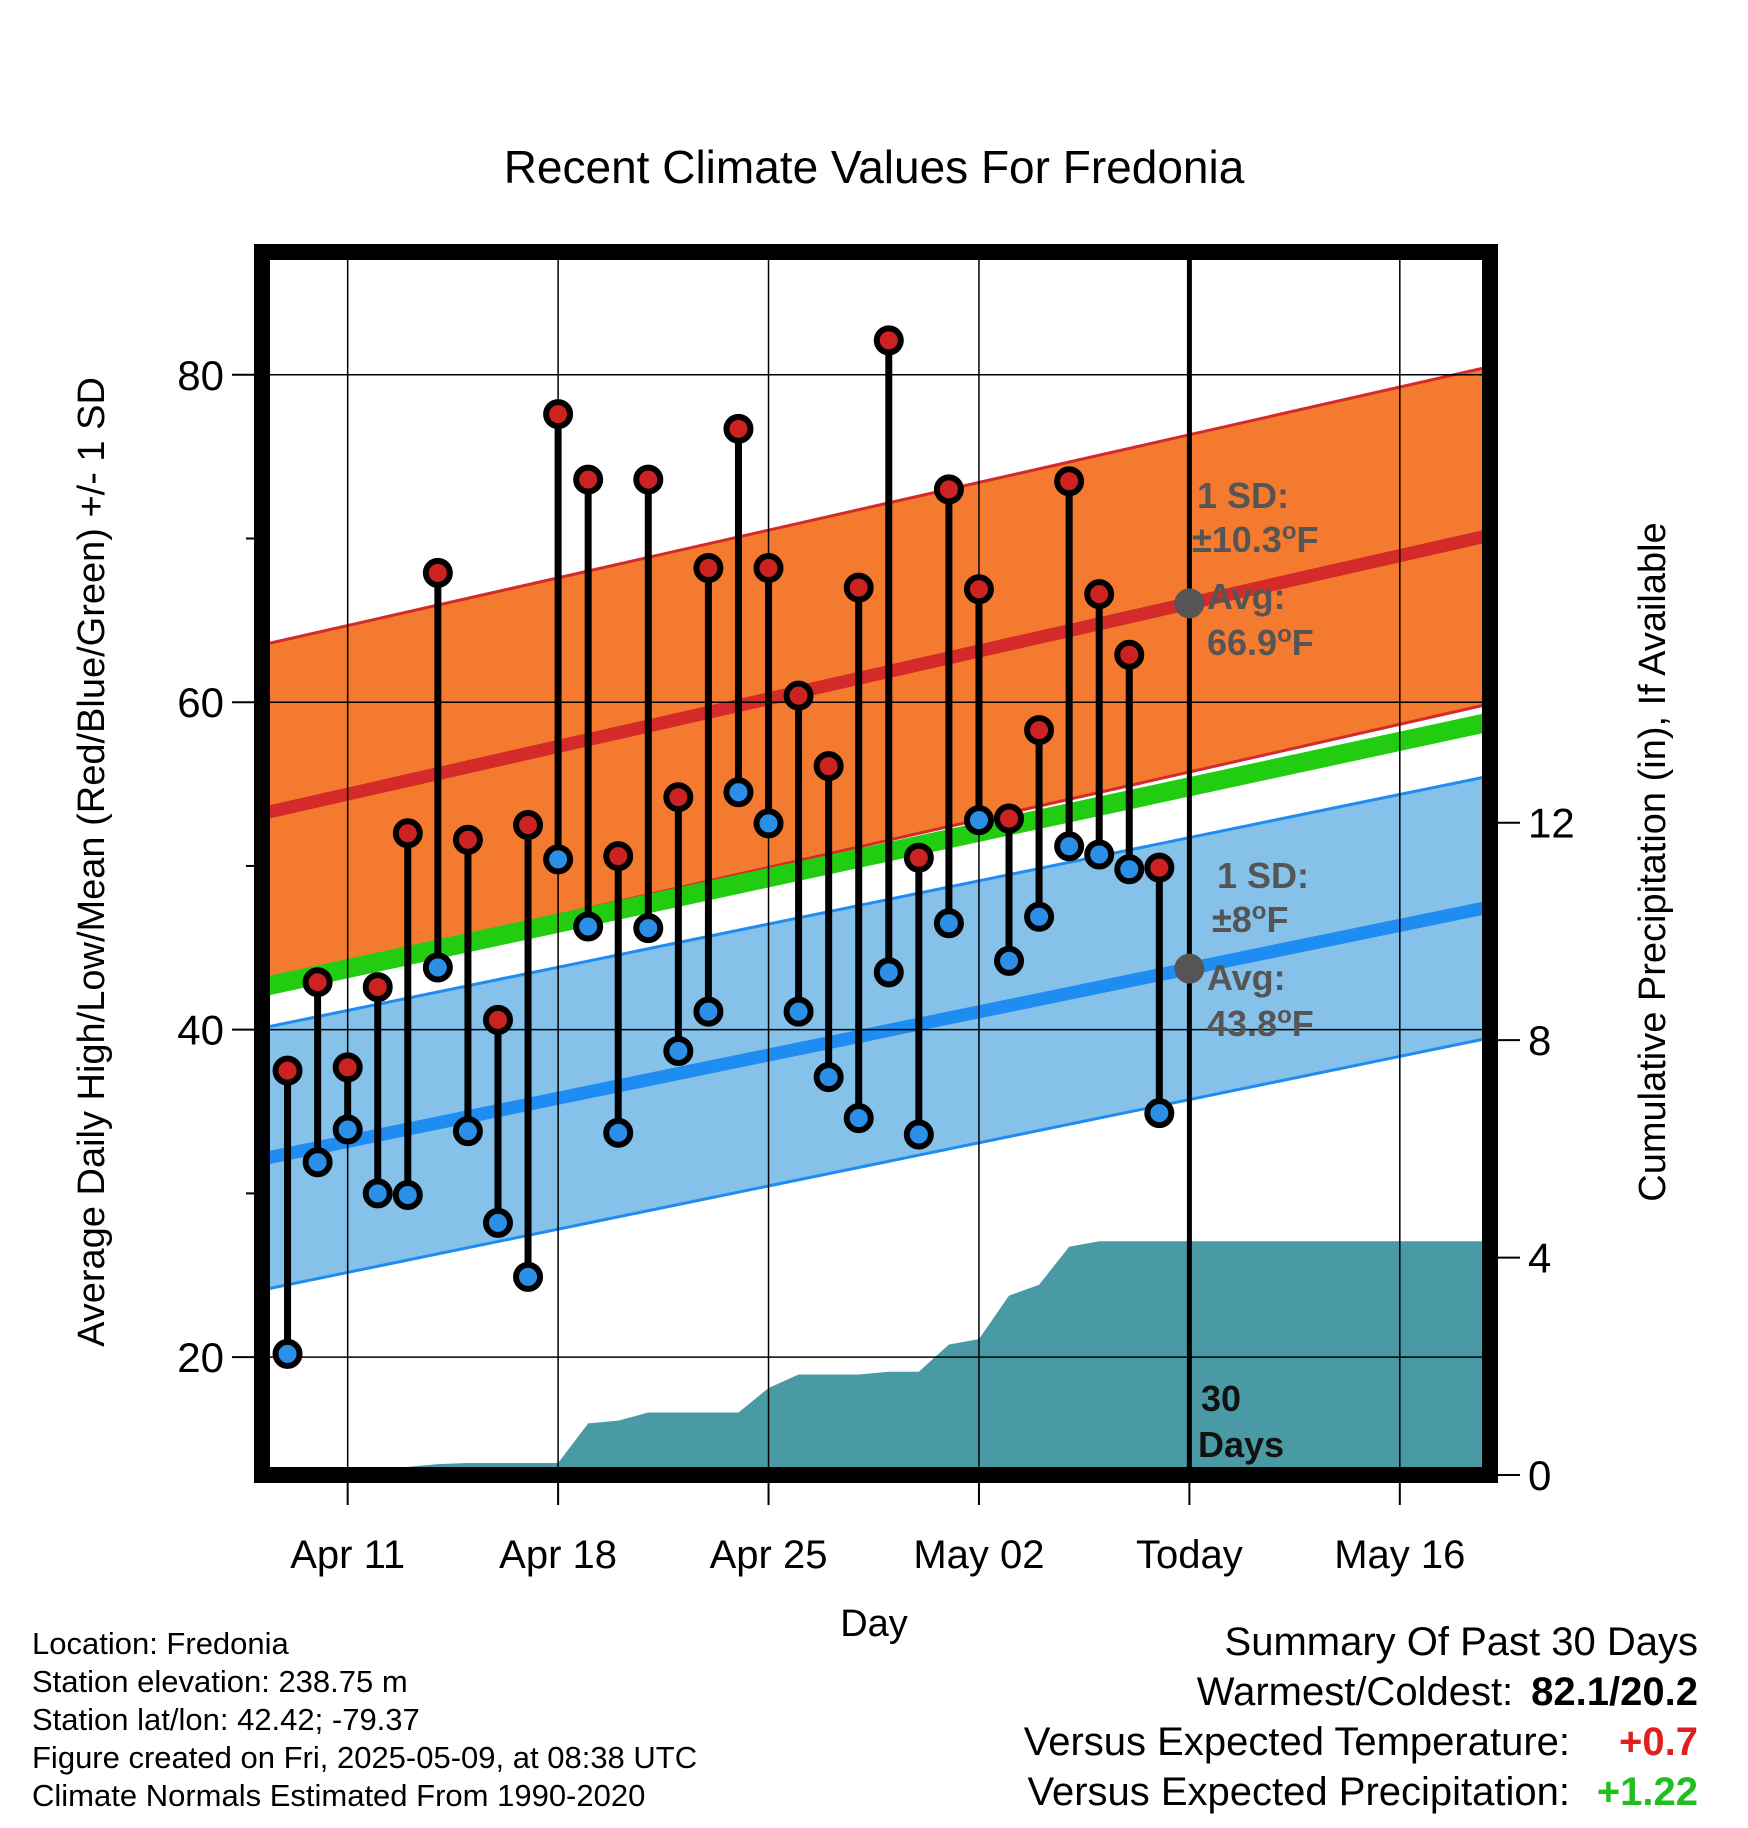 Image resolution: width=1748 pixels, height=1828 pixels. Describe the element at coordinates (1614, 1692) in the screenshot. I see `warm-cold-value: 82.1/20.2` at that location.